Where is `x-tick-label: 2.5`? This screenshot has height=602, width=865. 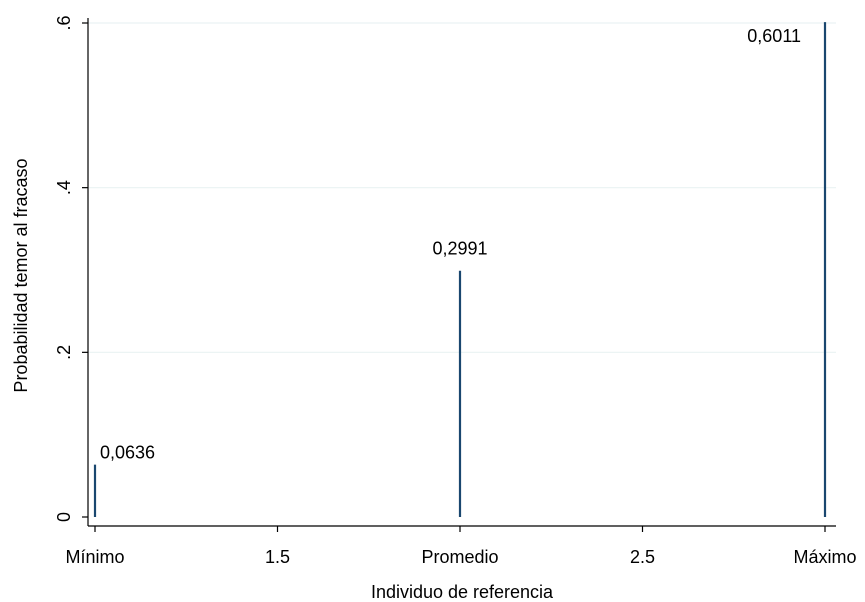
x-tick-label: 2.5 is located at coordinates (642, 557).